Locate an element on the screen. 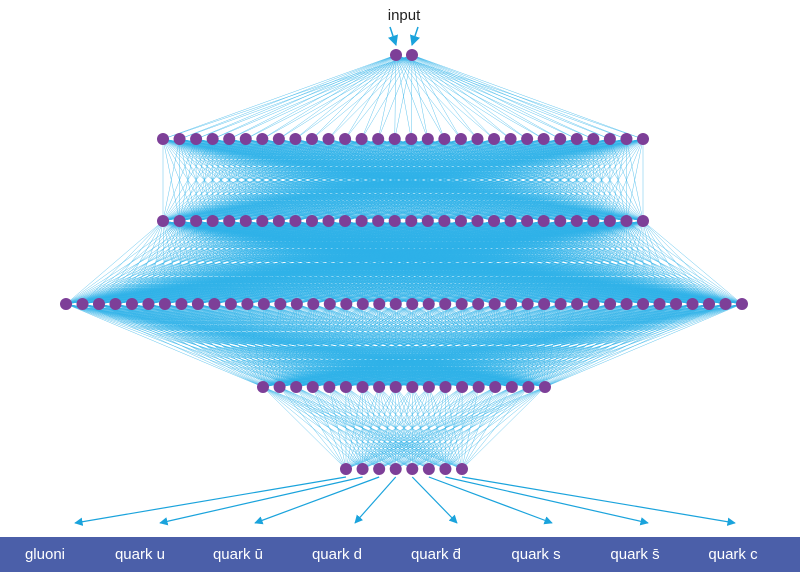 Image resolution: width=800 pixels, height=572 pixels. output-bar is located at coordinates (400, 554).